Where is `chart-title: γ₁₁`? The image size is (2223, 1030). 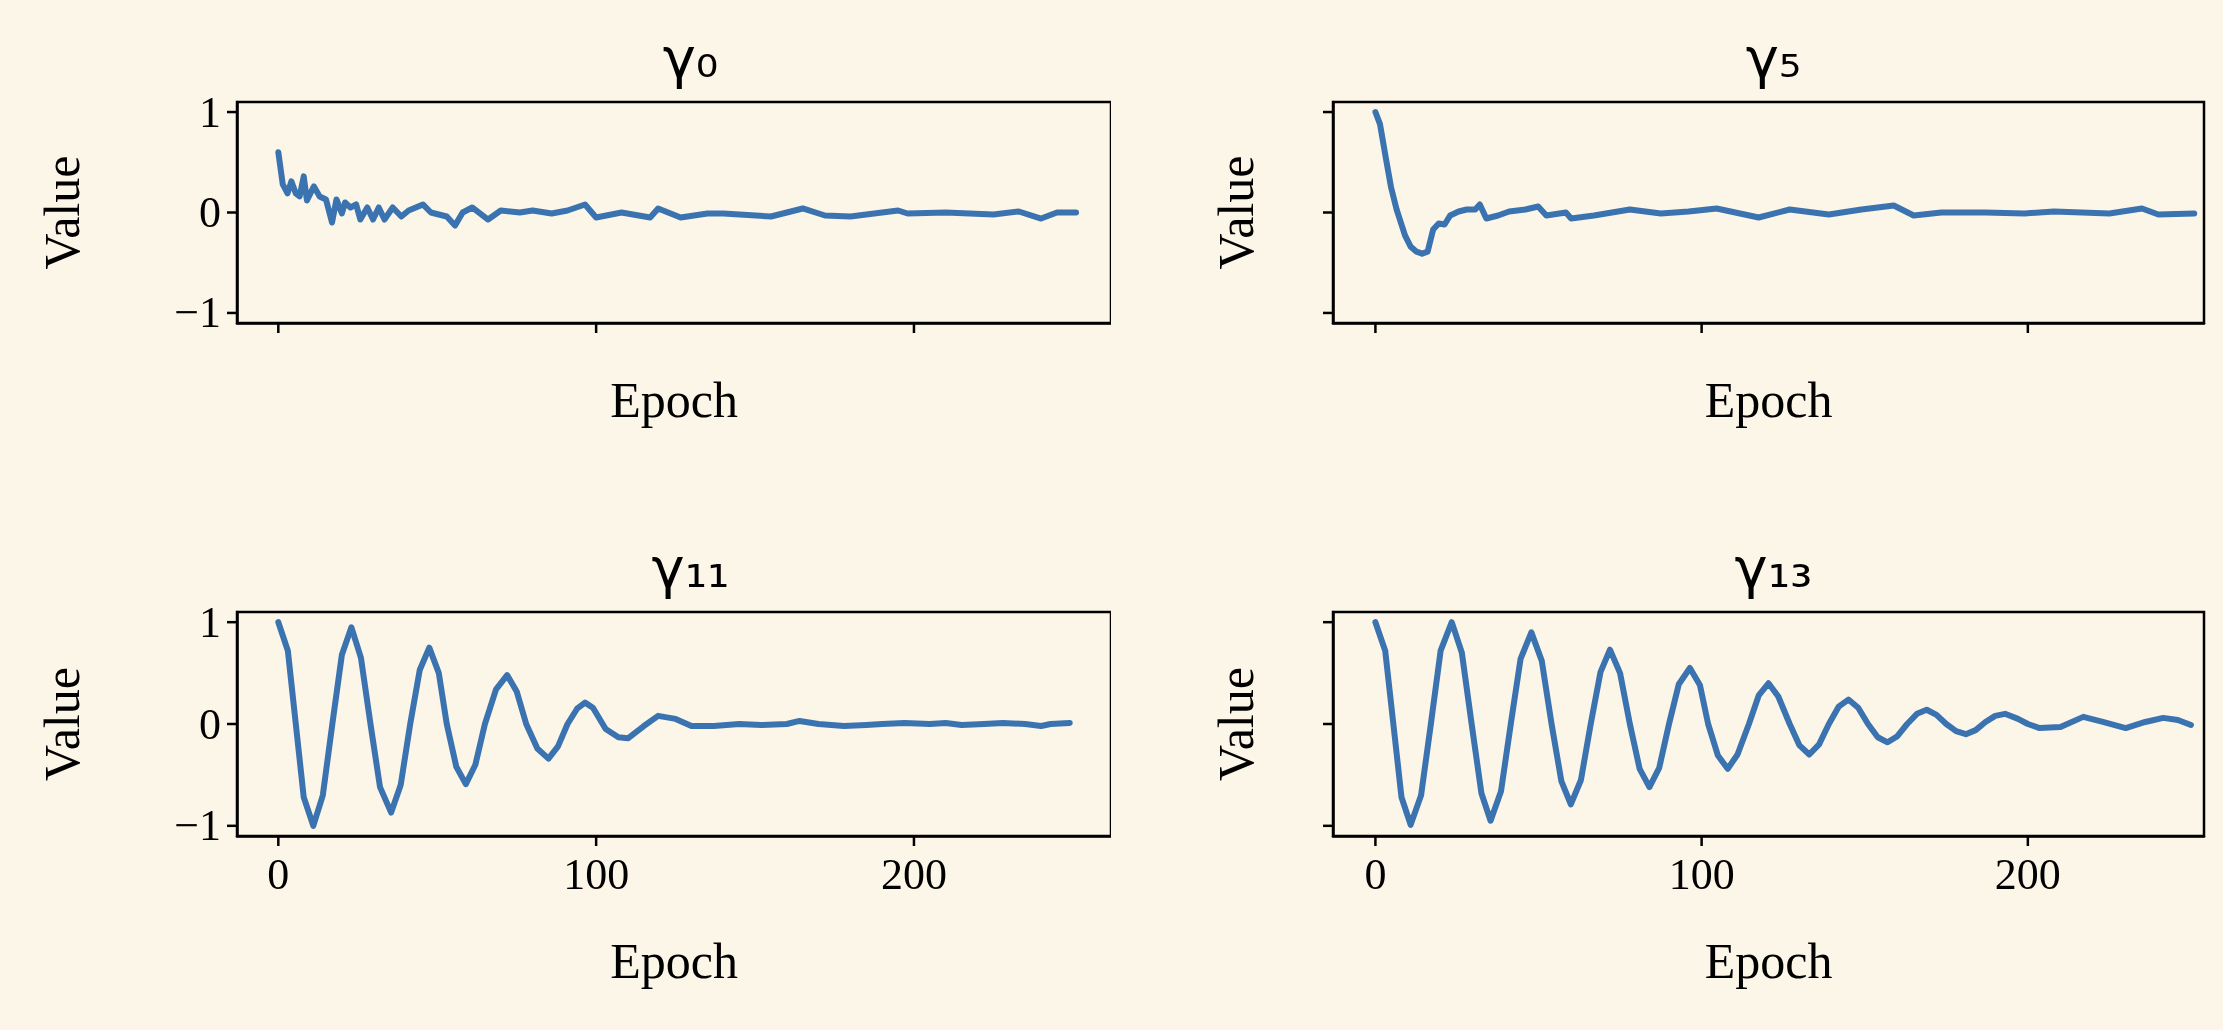 chart-title: γ₁₁ is located at coordinates (690, 567).